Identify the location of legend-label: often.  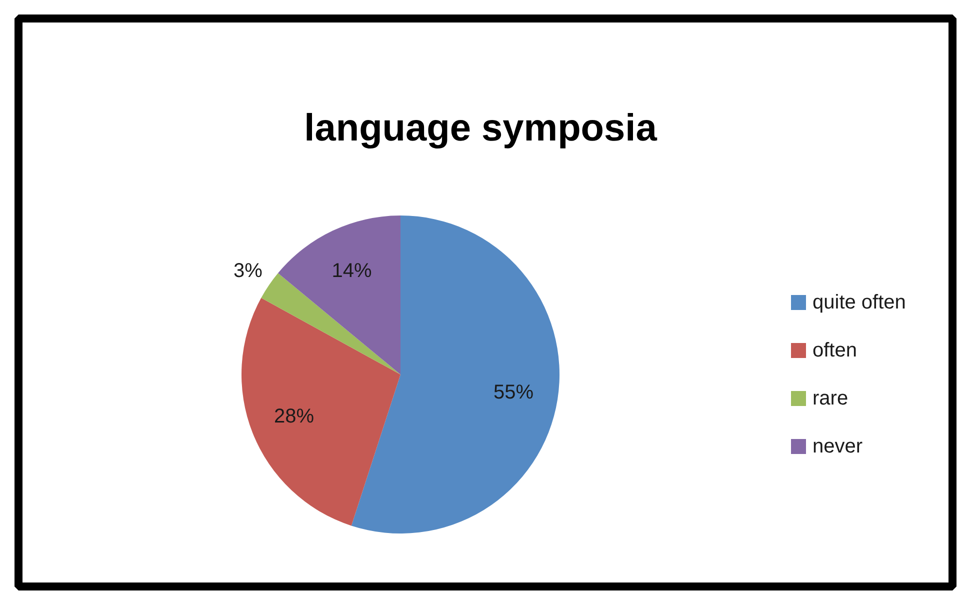
(834, 351).